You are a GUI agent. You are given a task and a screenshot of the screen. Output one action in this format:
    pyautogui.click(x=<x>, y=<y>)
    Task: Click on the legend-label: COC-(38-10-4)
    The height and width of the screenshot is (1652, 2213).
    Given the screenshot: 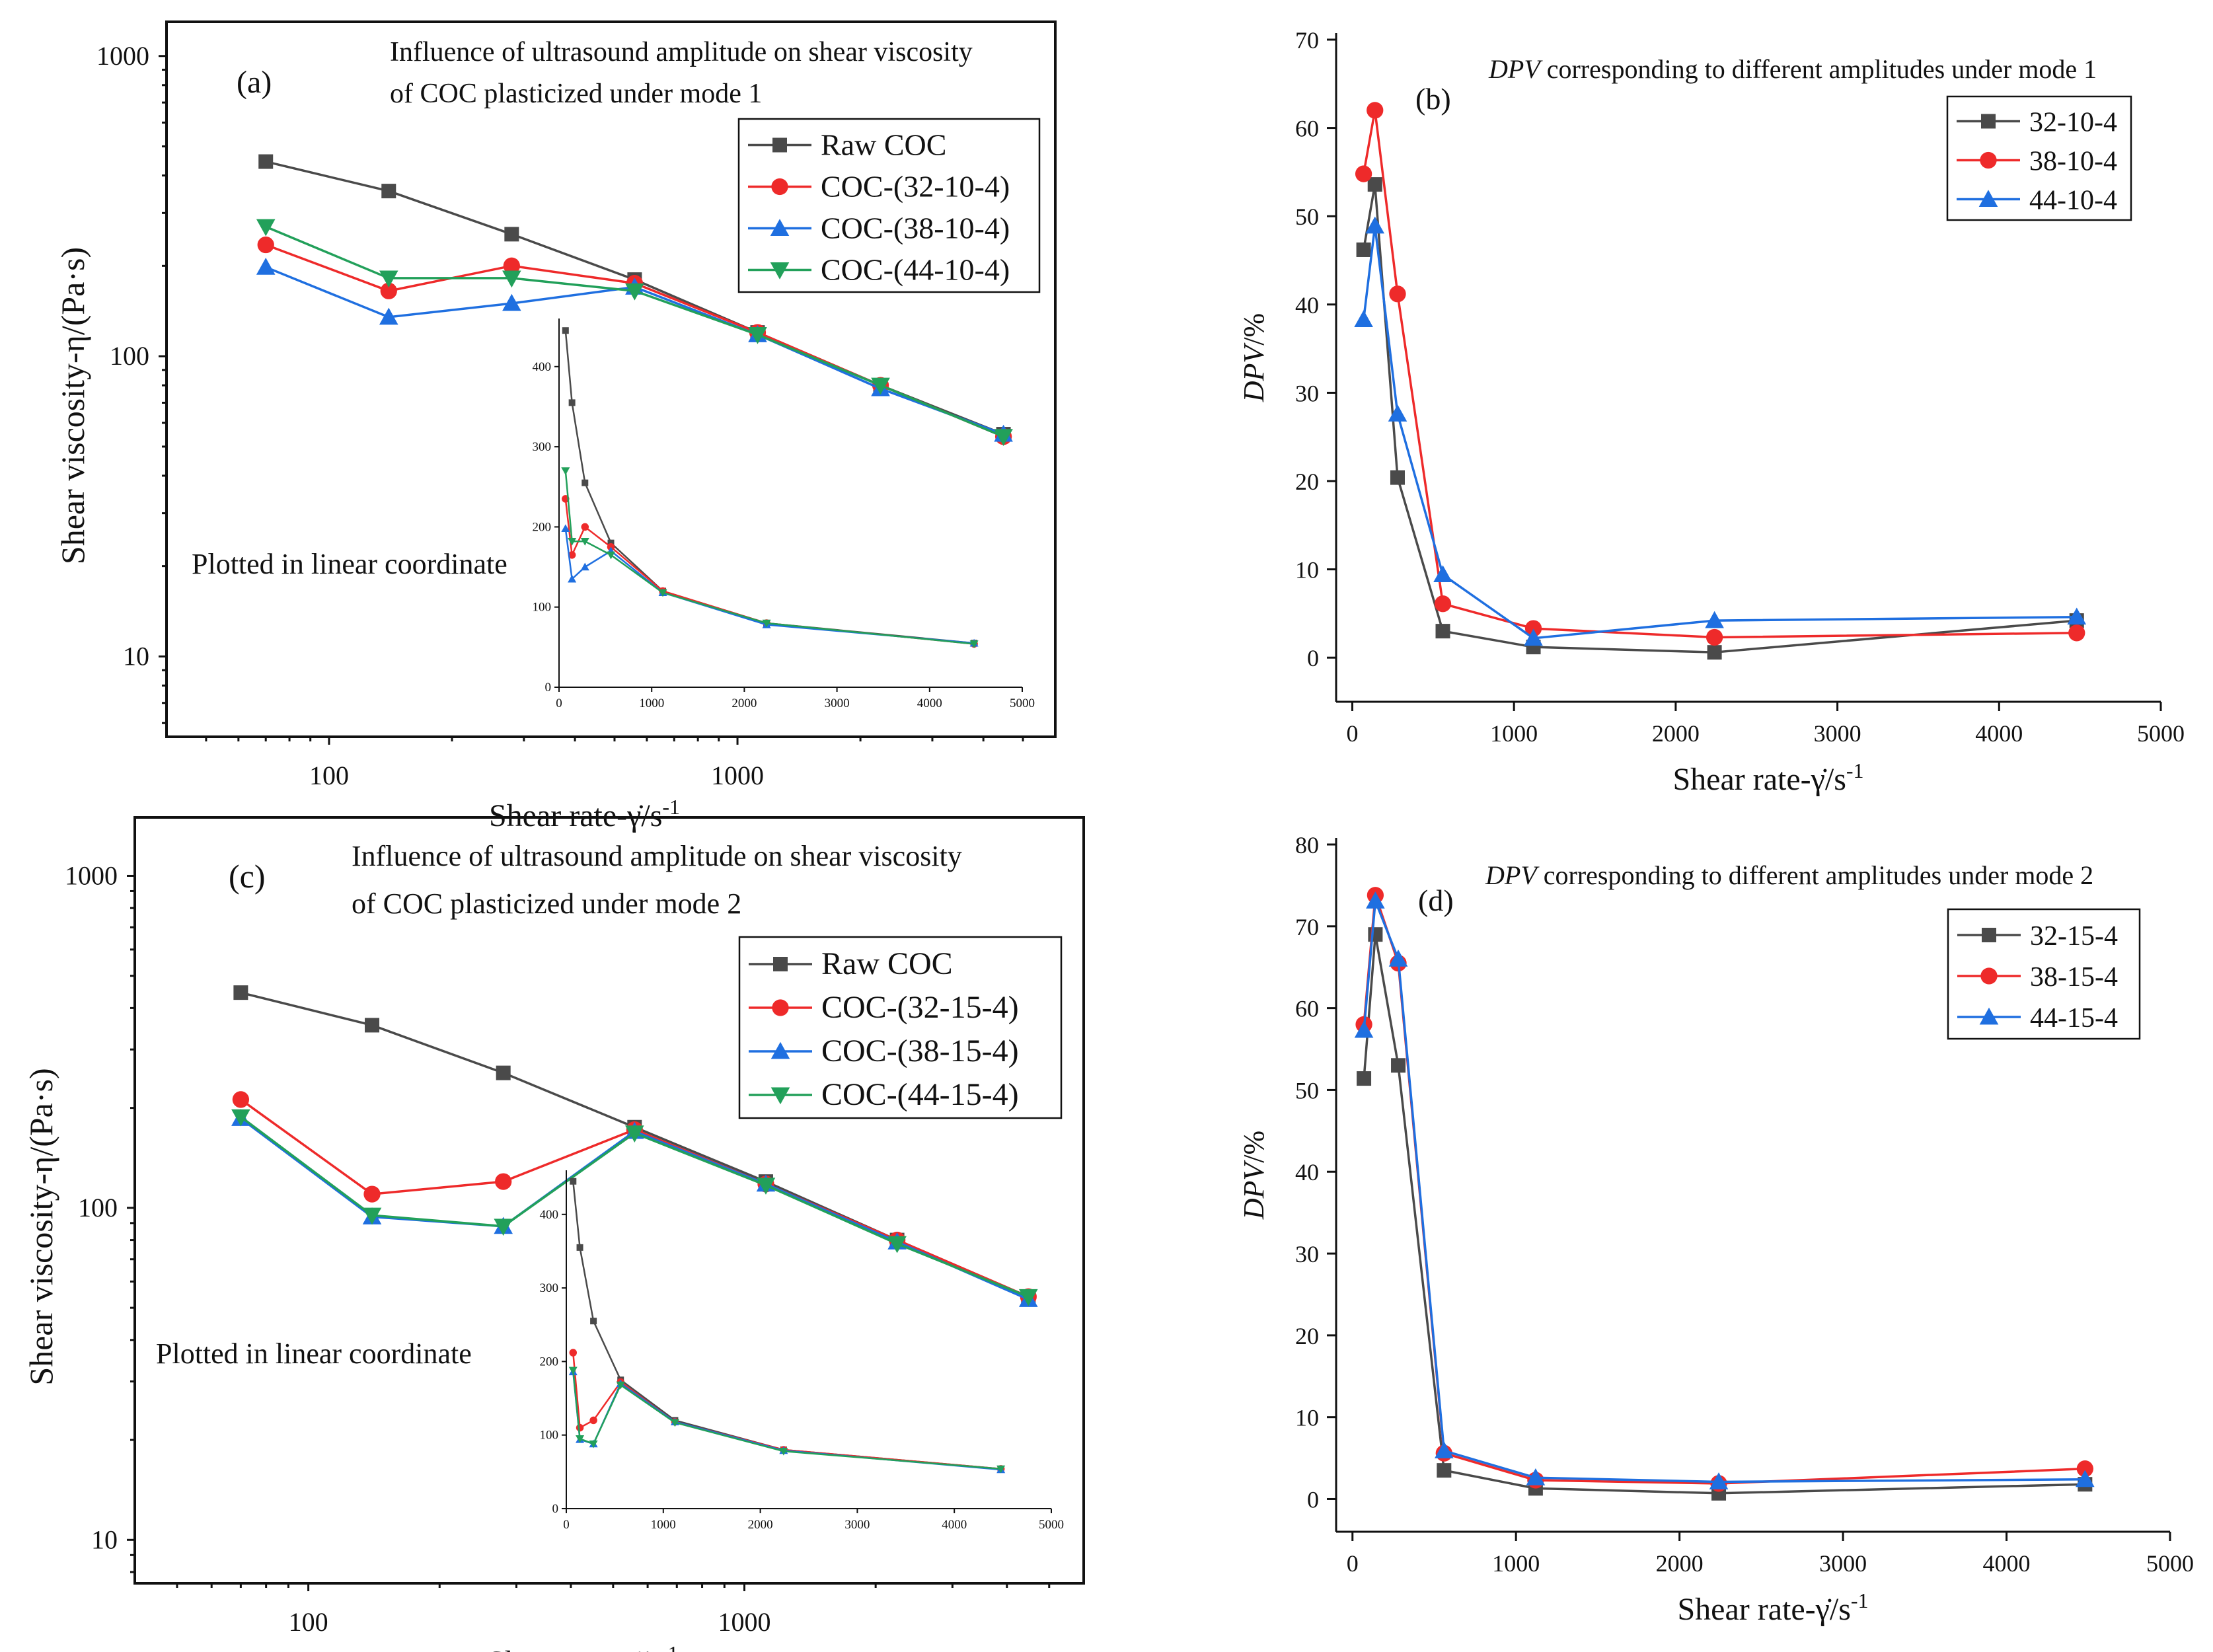 What is the action you would take?
    pyautogui.click(x=916, y=228)
    